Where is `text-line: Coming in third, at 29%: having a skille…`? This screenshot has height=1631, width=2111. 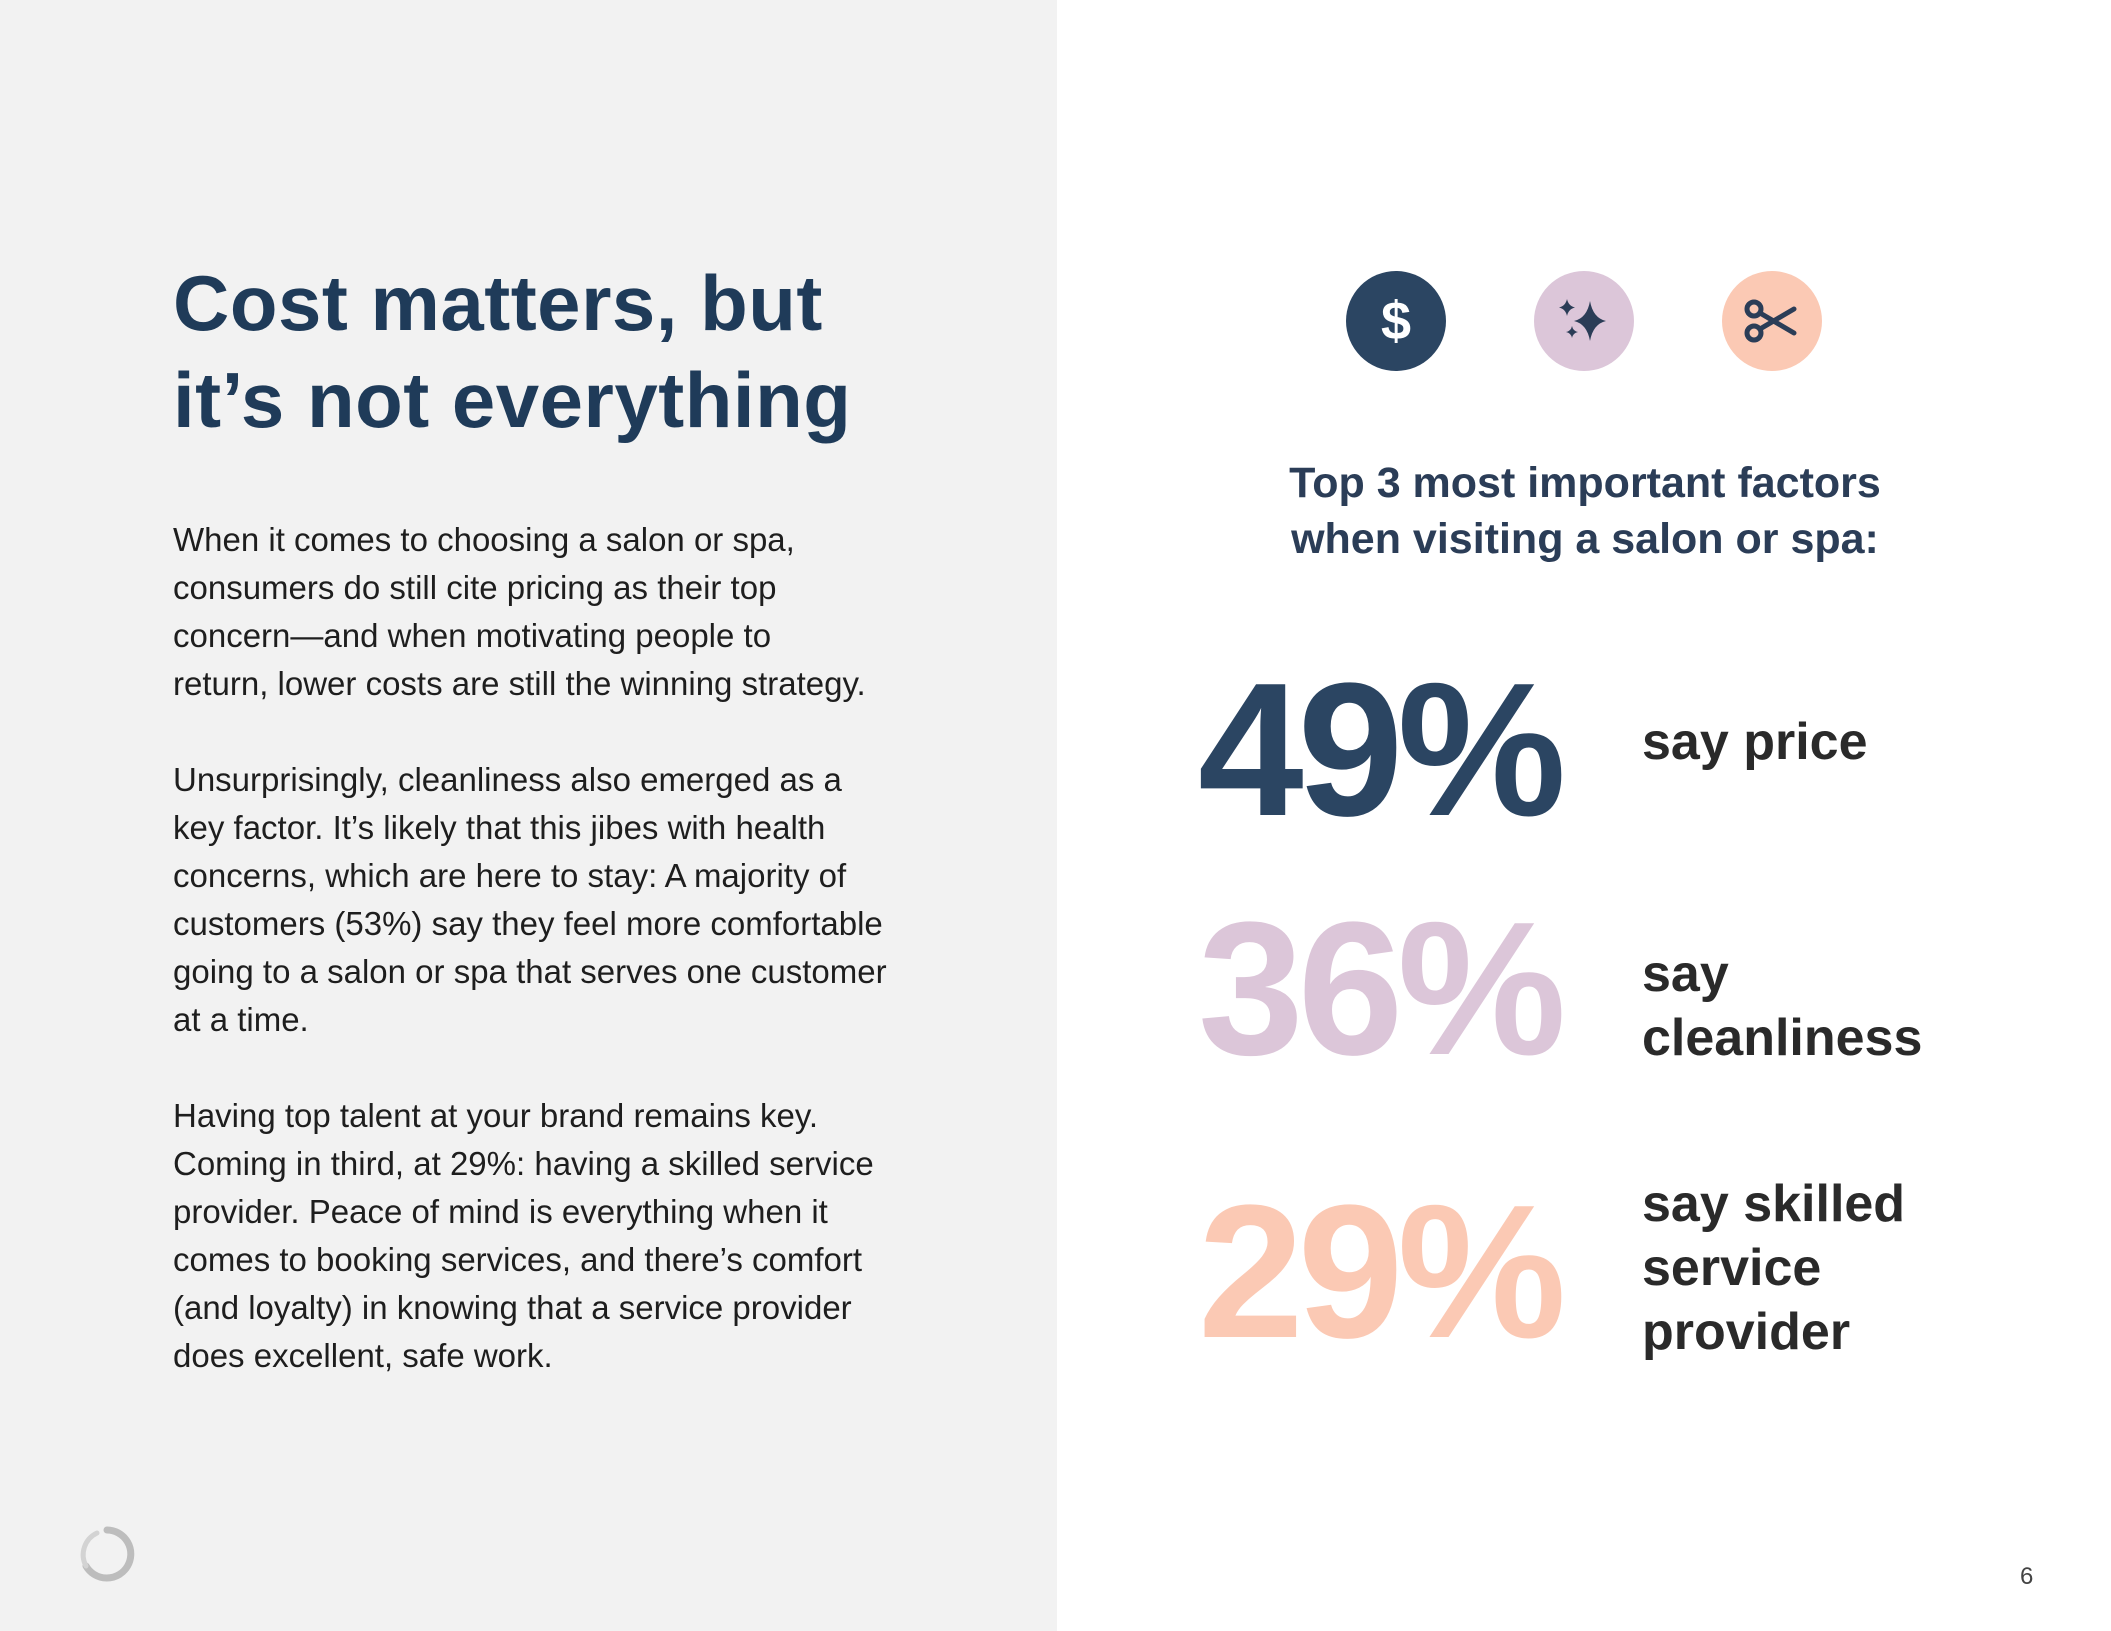
text-line: Coming in third, at 29%: having a skille… is located at coordinates (523, 1163).